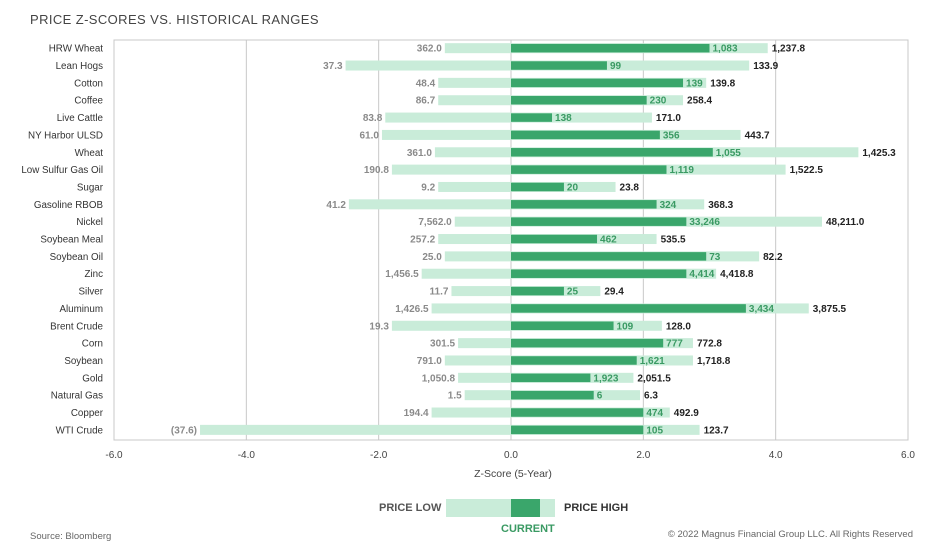 The width and height of the screenshot is (935, 549). I want to click on x-tick-label: 4.0, so click(776, 455).